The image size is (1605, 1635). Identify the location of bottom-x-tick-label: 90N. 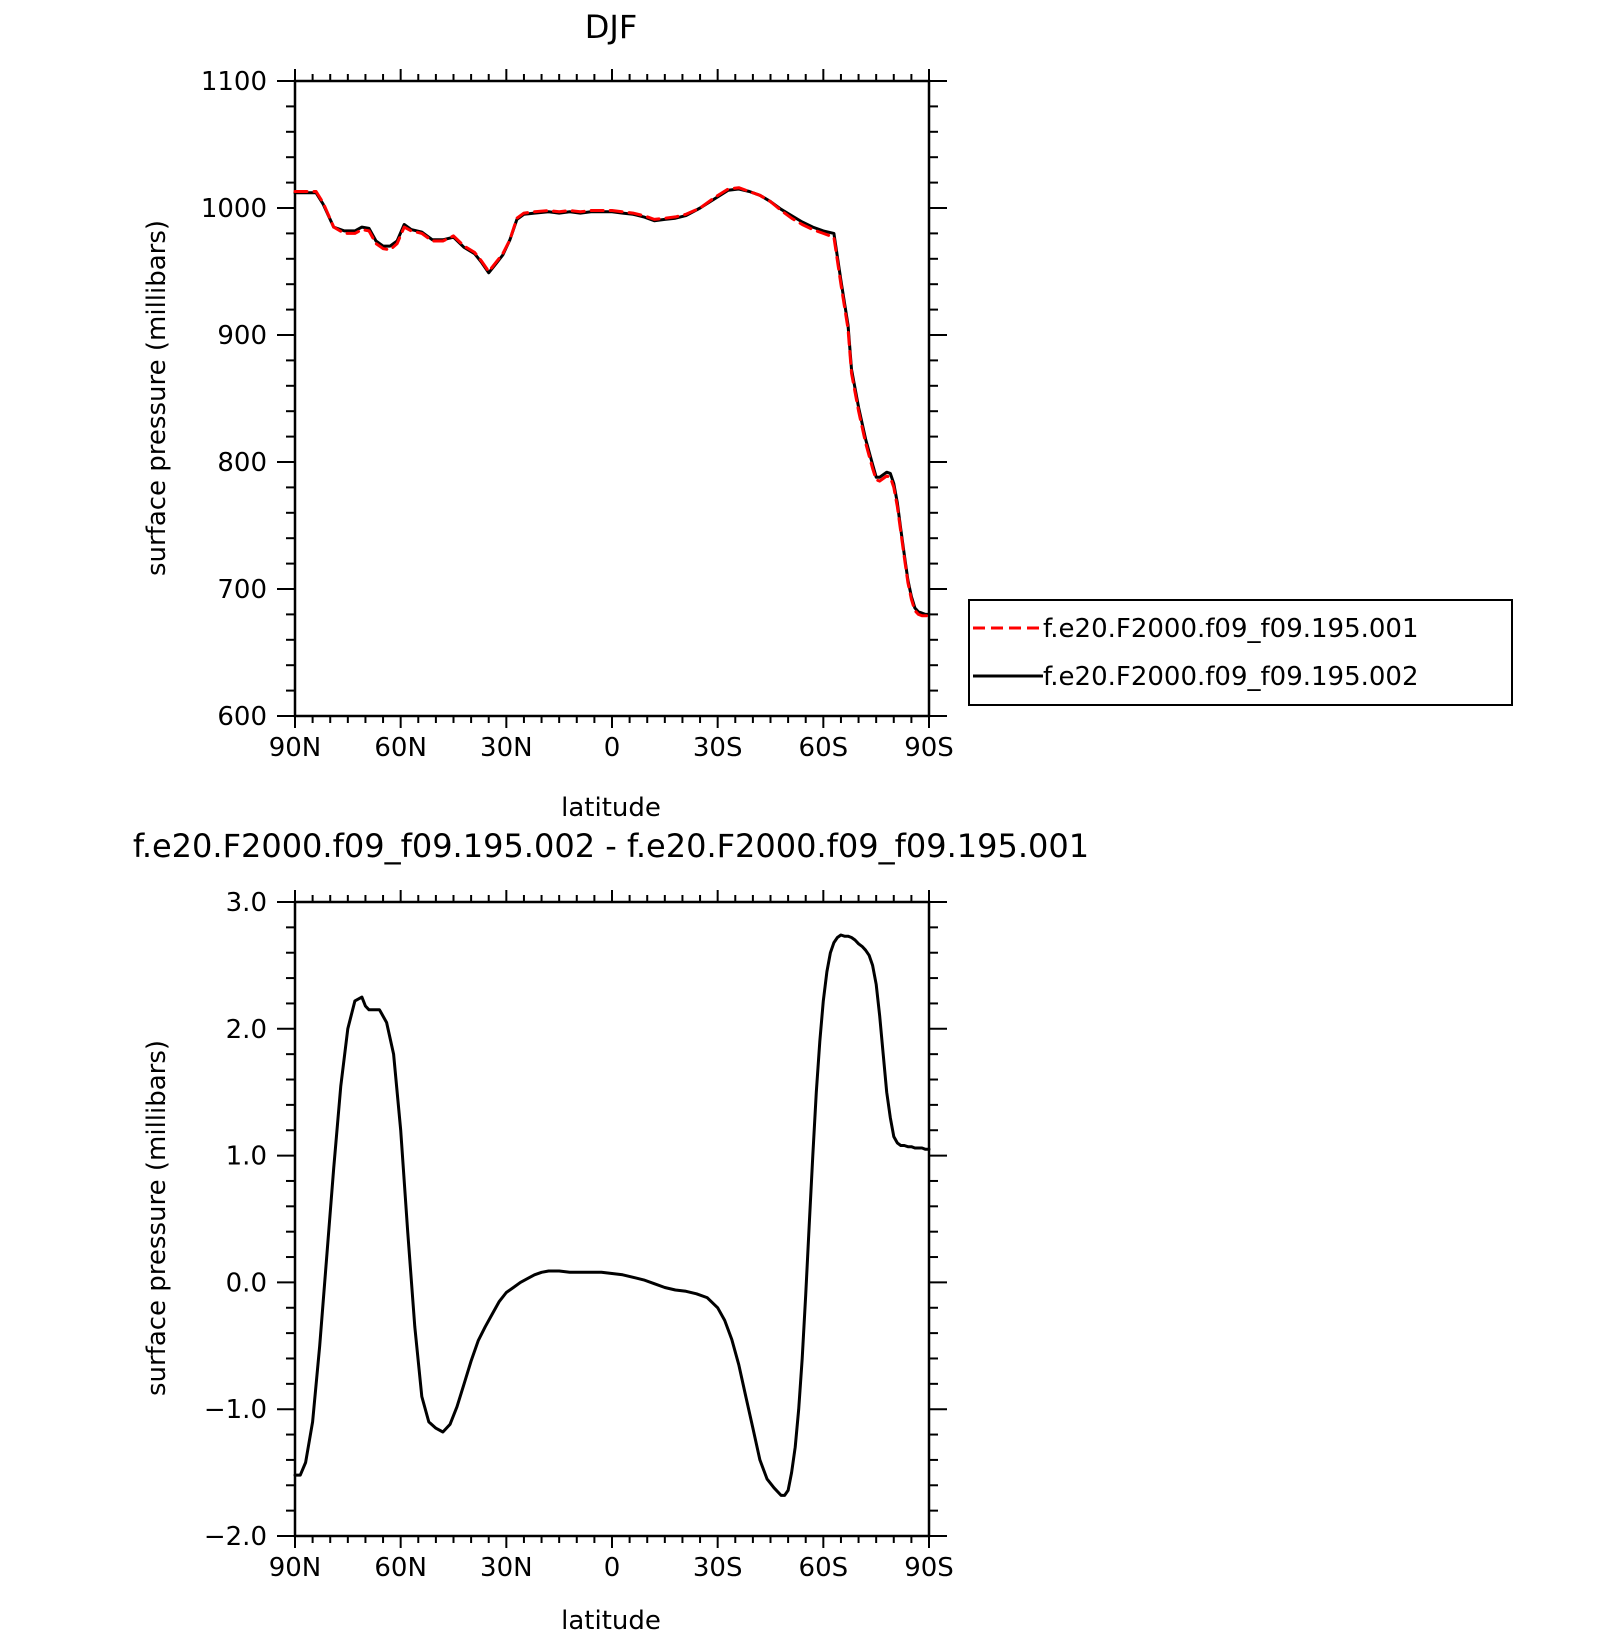
(295, 1568).